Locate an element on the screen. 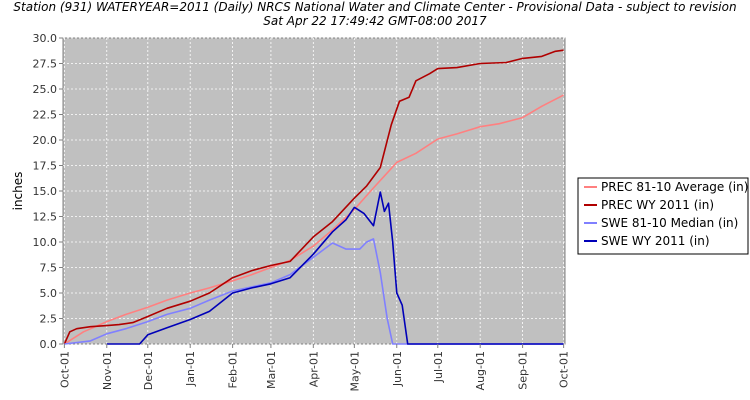 The width and height of the screenshot is (750, 400). x-tick-label: Feb-01 is located at coordinates (233, 369).